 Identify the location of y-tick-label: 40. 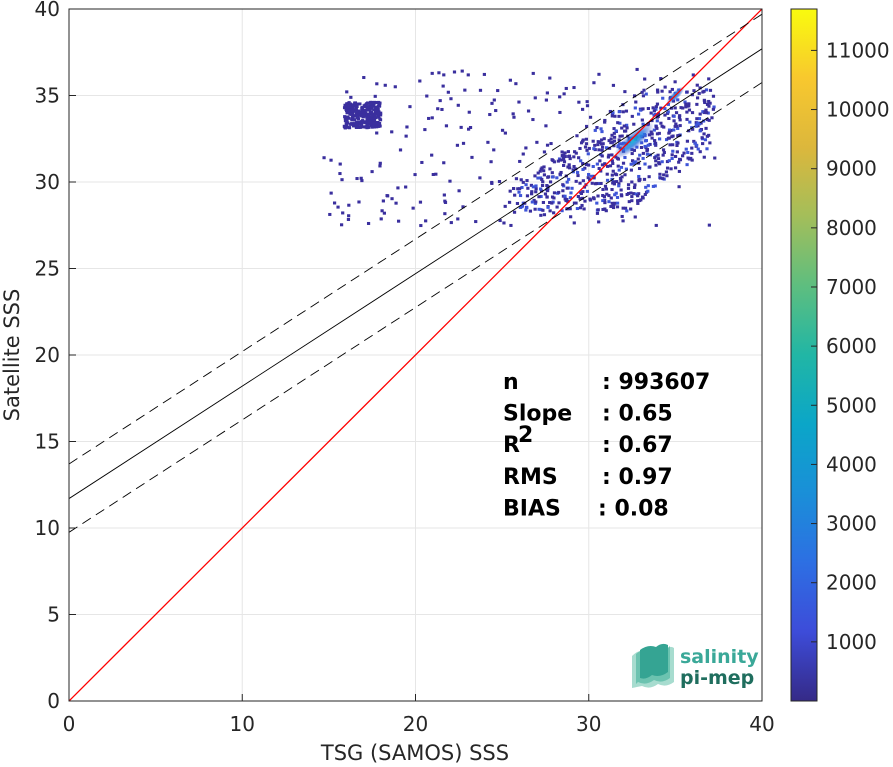
(47, 10).